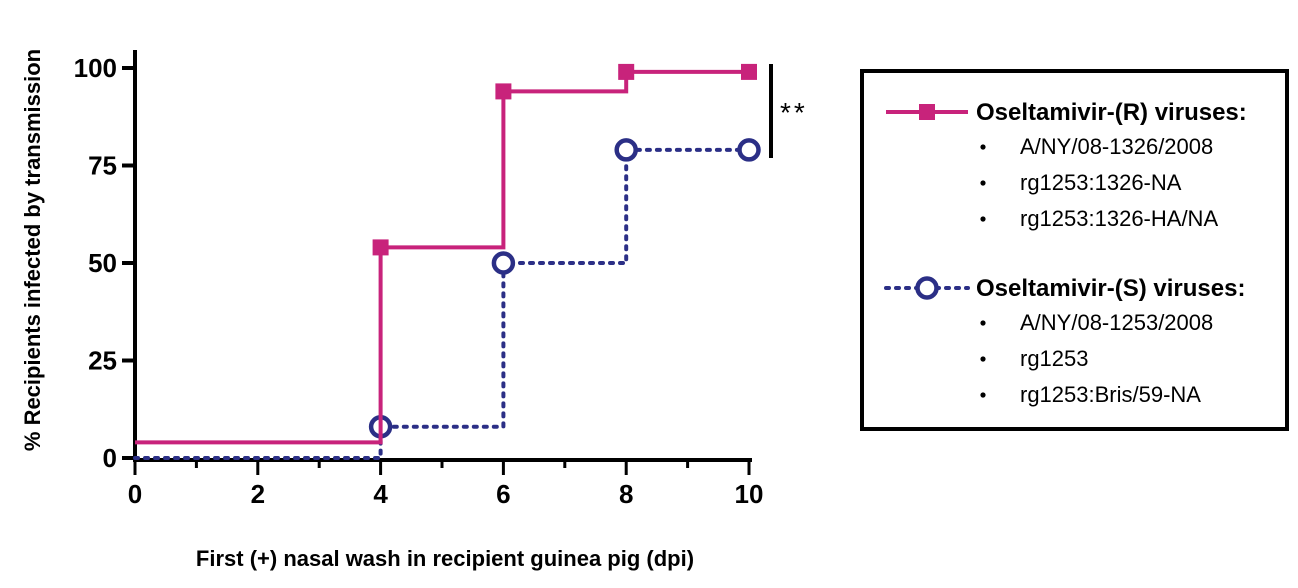 The image size is (1298, 588). I want to click on y-tick-label: 0, so click(110, 458).